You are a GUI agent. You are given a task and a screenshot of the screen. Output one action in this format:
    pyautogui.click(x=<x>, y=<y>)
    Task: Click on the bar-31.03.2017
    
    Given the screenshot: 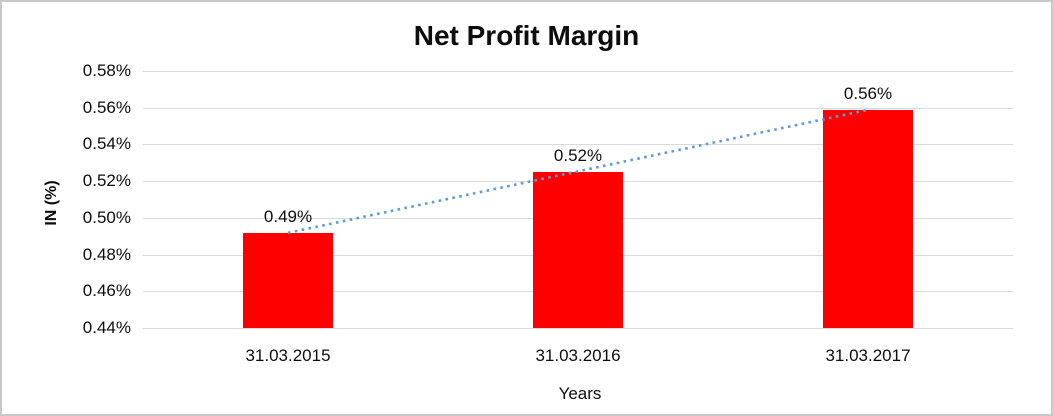 What is the action you would take?
    pyautogui.click(x=868, y=218)
    